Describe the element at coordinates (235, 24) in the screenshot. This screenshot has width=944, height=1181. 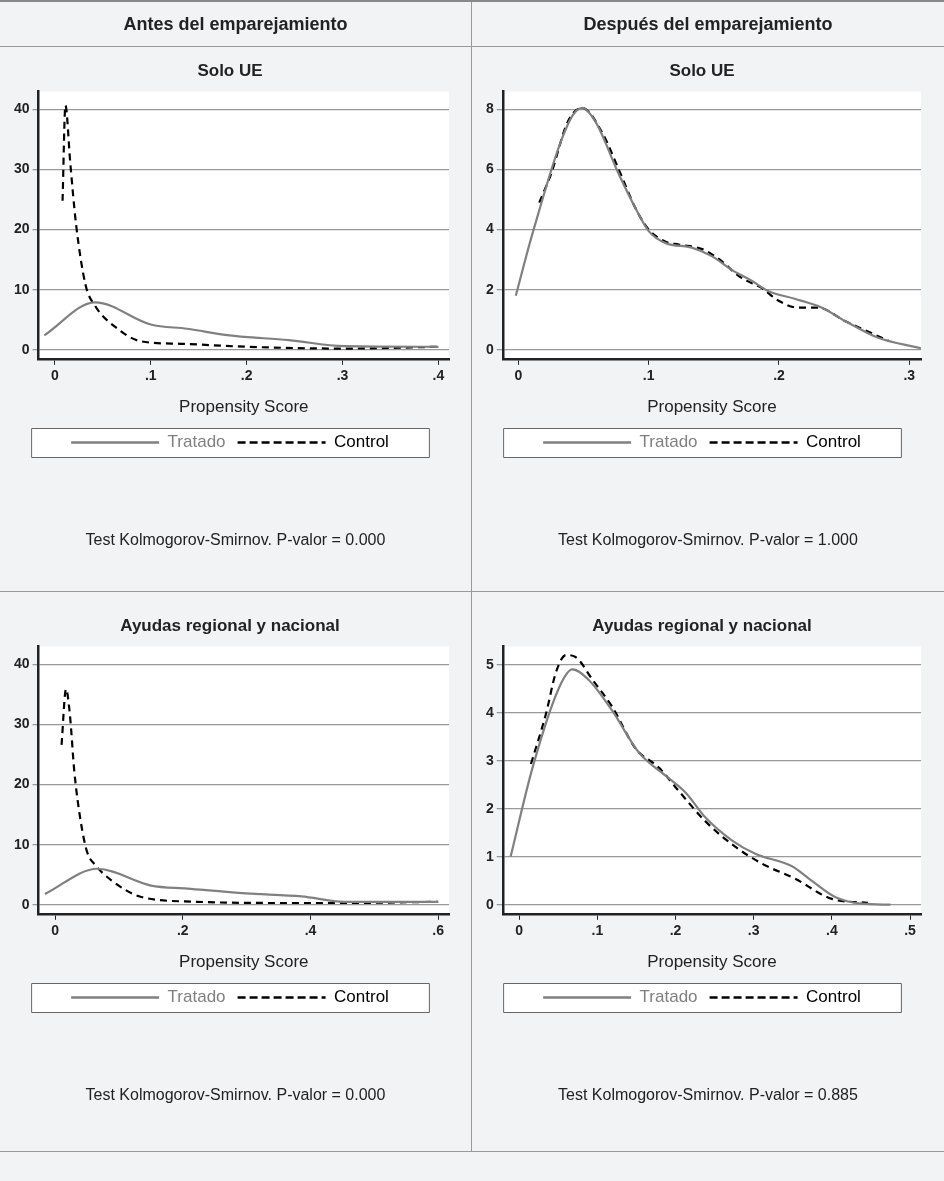
I see `chart-subtitle: Antes del emparejamiento` at that location.